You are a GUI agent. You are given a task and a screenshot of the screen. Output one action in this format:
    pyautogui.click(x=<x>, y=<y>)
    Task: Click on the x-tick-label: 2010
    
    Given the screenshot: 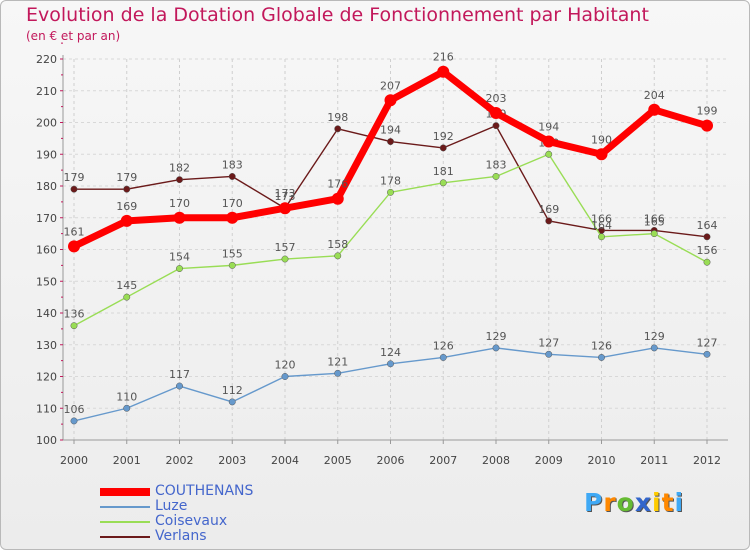 What is the action you would take?
    pyautogui.click(x=602, y=460)
    